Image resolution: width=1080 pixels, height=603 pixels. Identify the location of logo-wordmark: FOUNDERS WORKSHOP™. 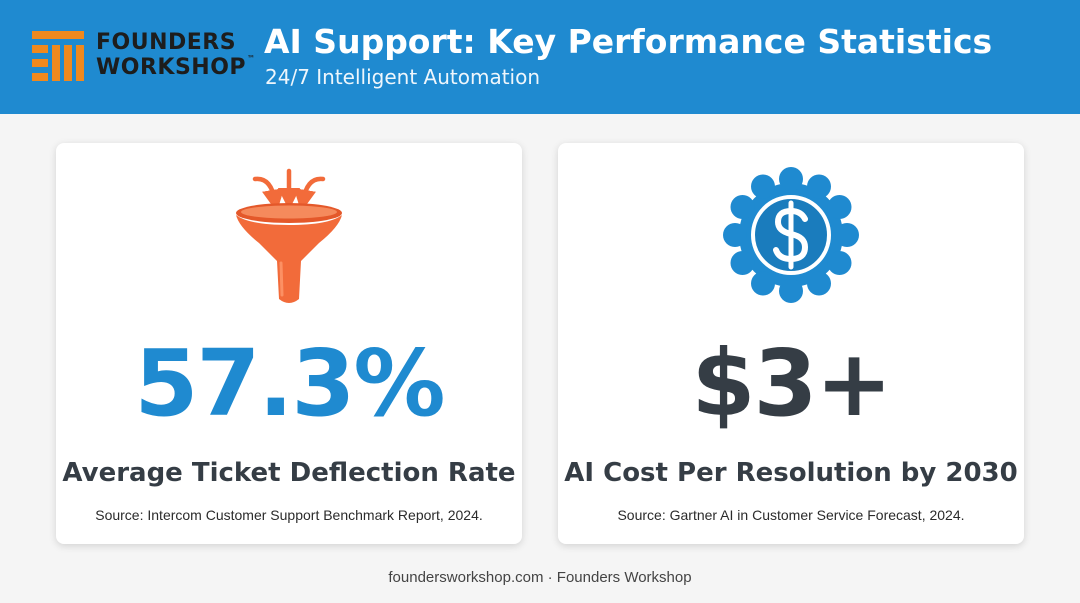
(176, 55).